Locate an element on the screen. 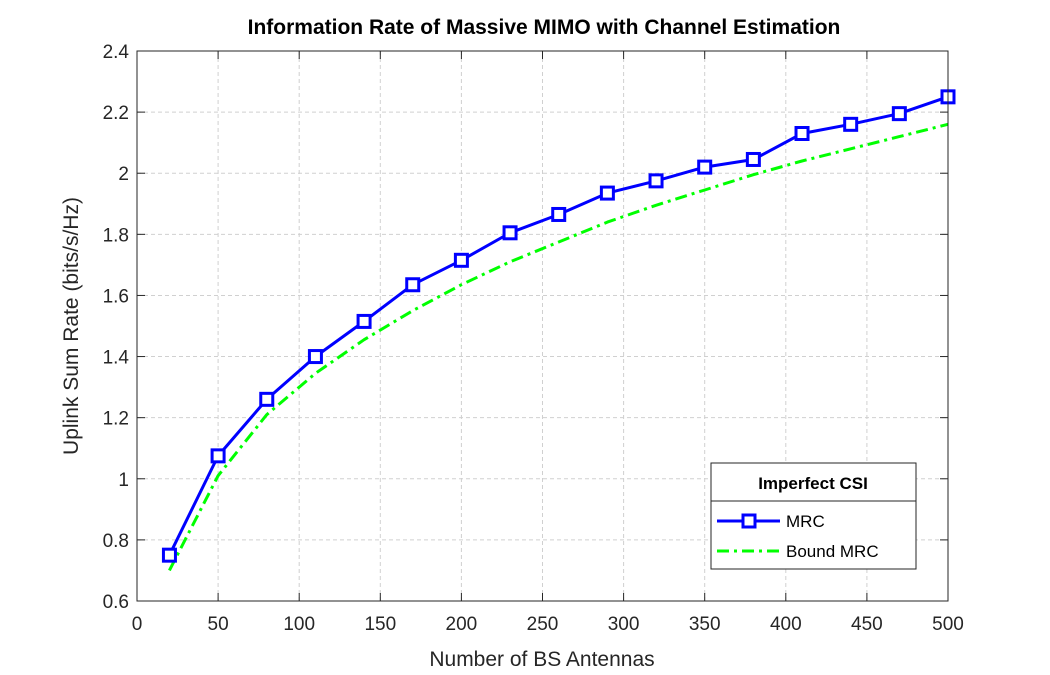 This screenshot has width=1050, height=675. legend-mrc-marker is located at coordinates (749, 521).